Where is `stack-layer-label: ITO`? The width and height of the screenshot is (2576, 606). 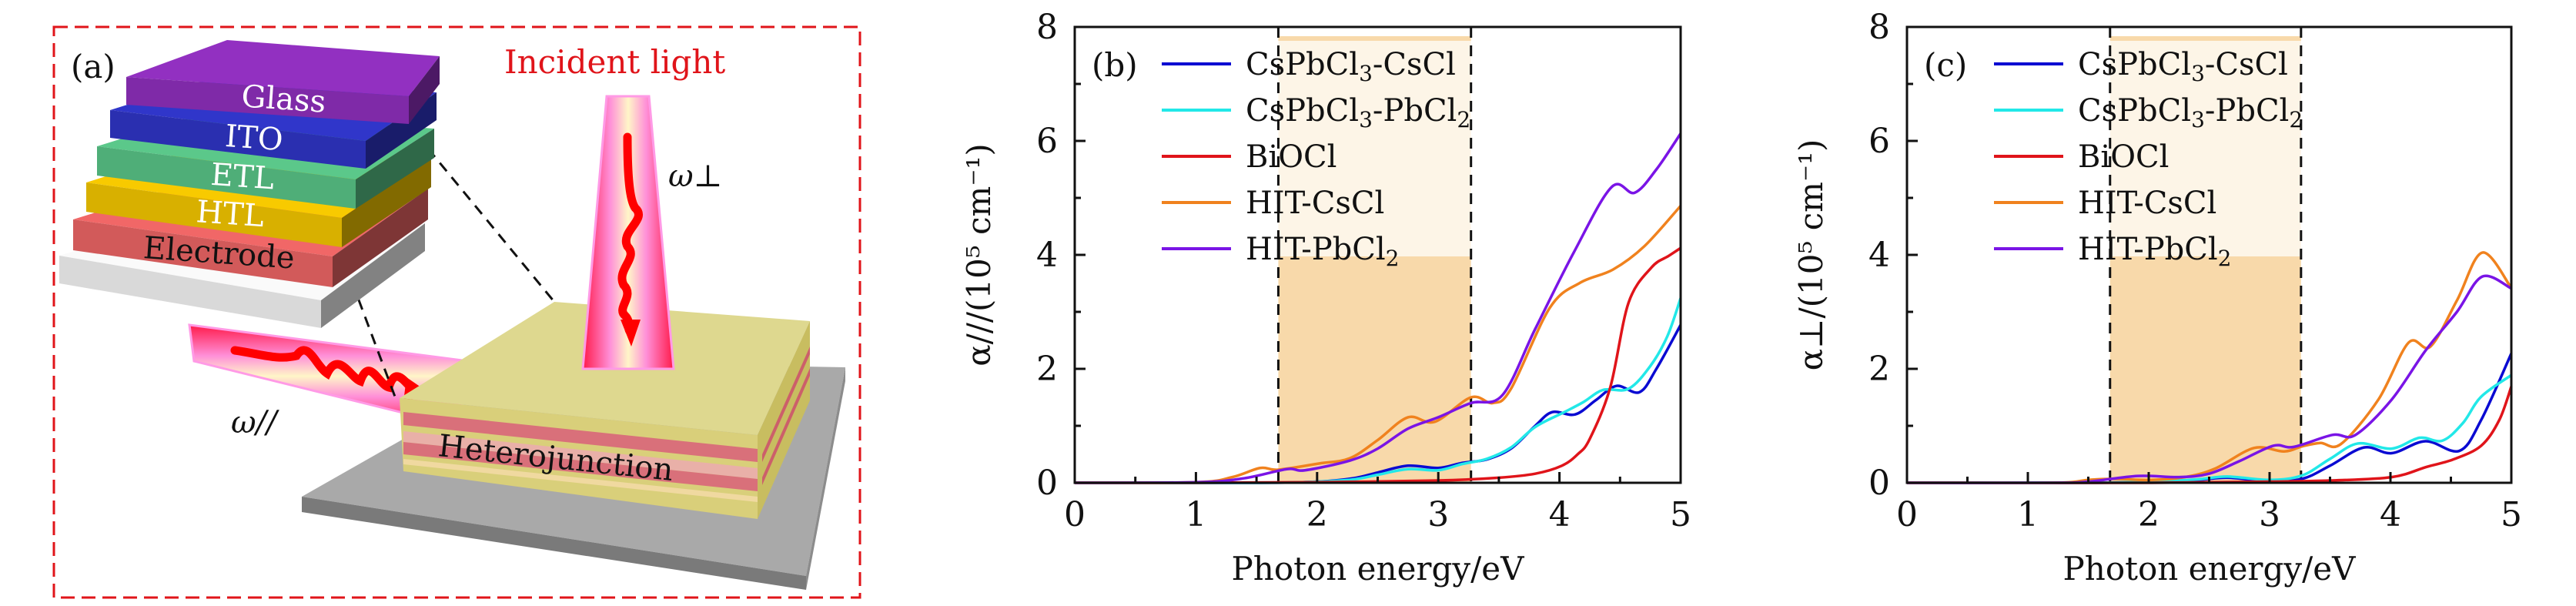
stack-layer-label: ITO is located at coordinates (254, 138).